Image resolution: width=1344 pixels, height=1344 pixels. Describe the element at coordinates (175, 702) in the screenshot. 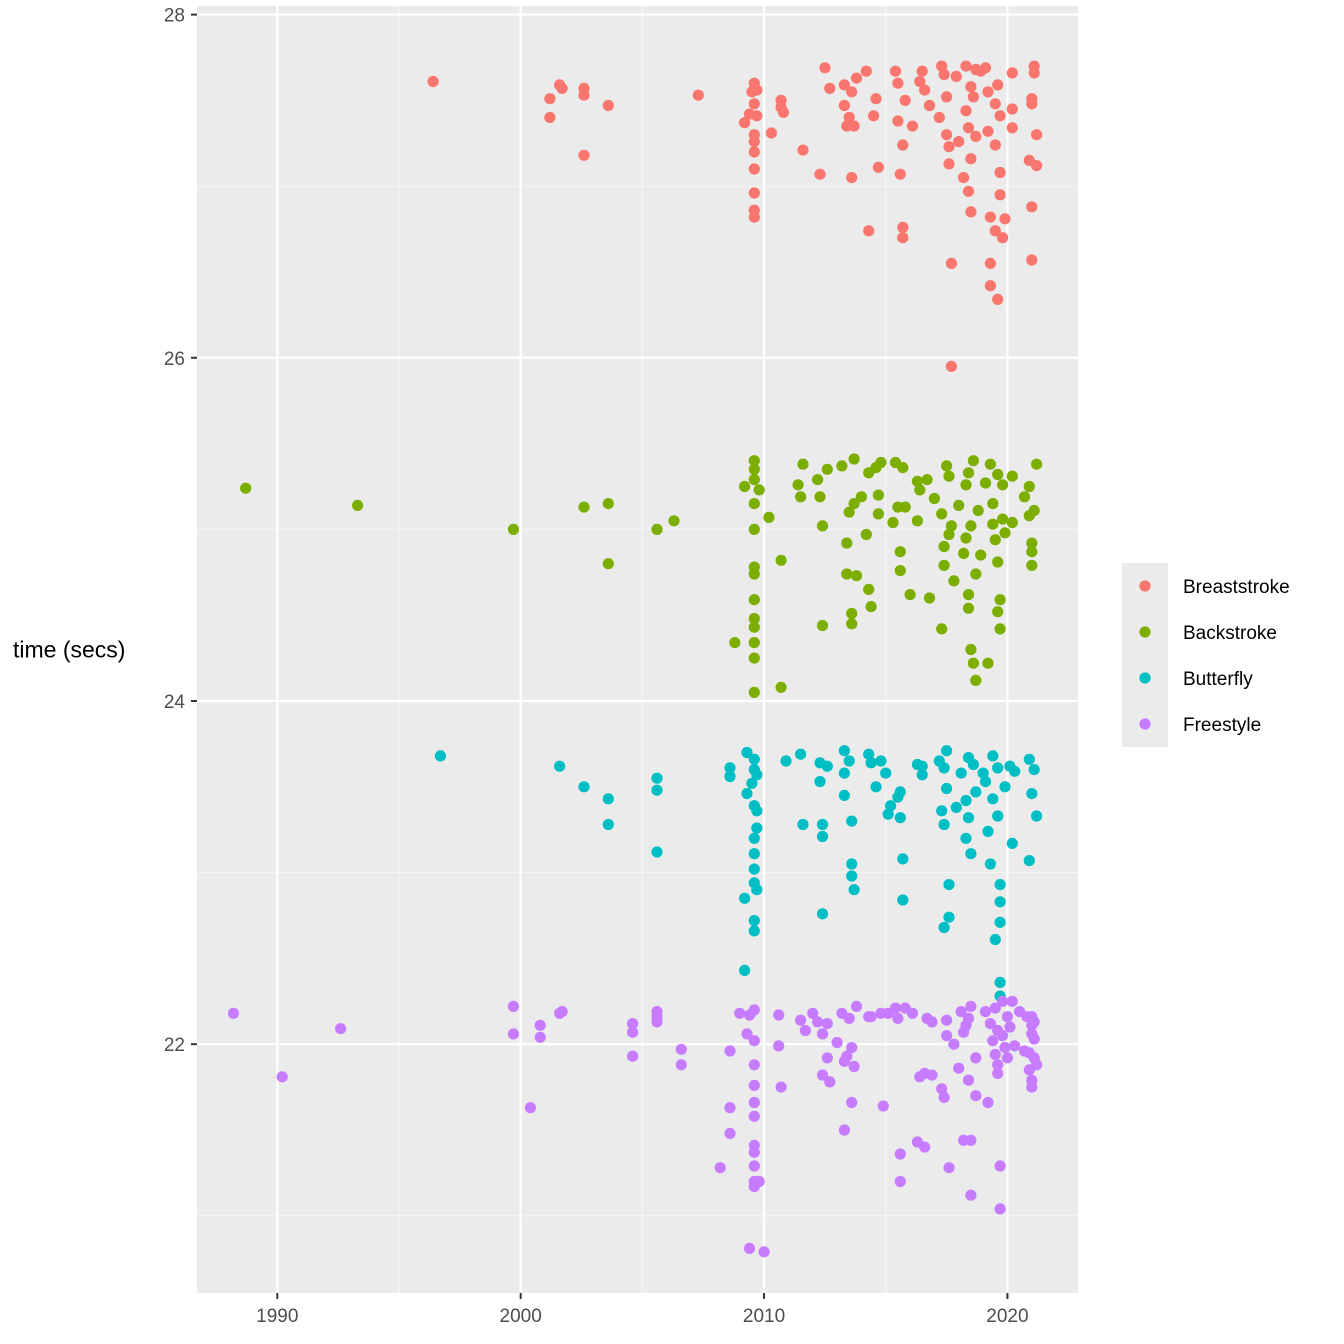

I see `y-tick-label: 24` at that location.